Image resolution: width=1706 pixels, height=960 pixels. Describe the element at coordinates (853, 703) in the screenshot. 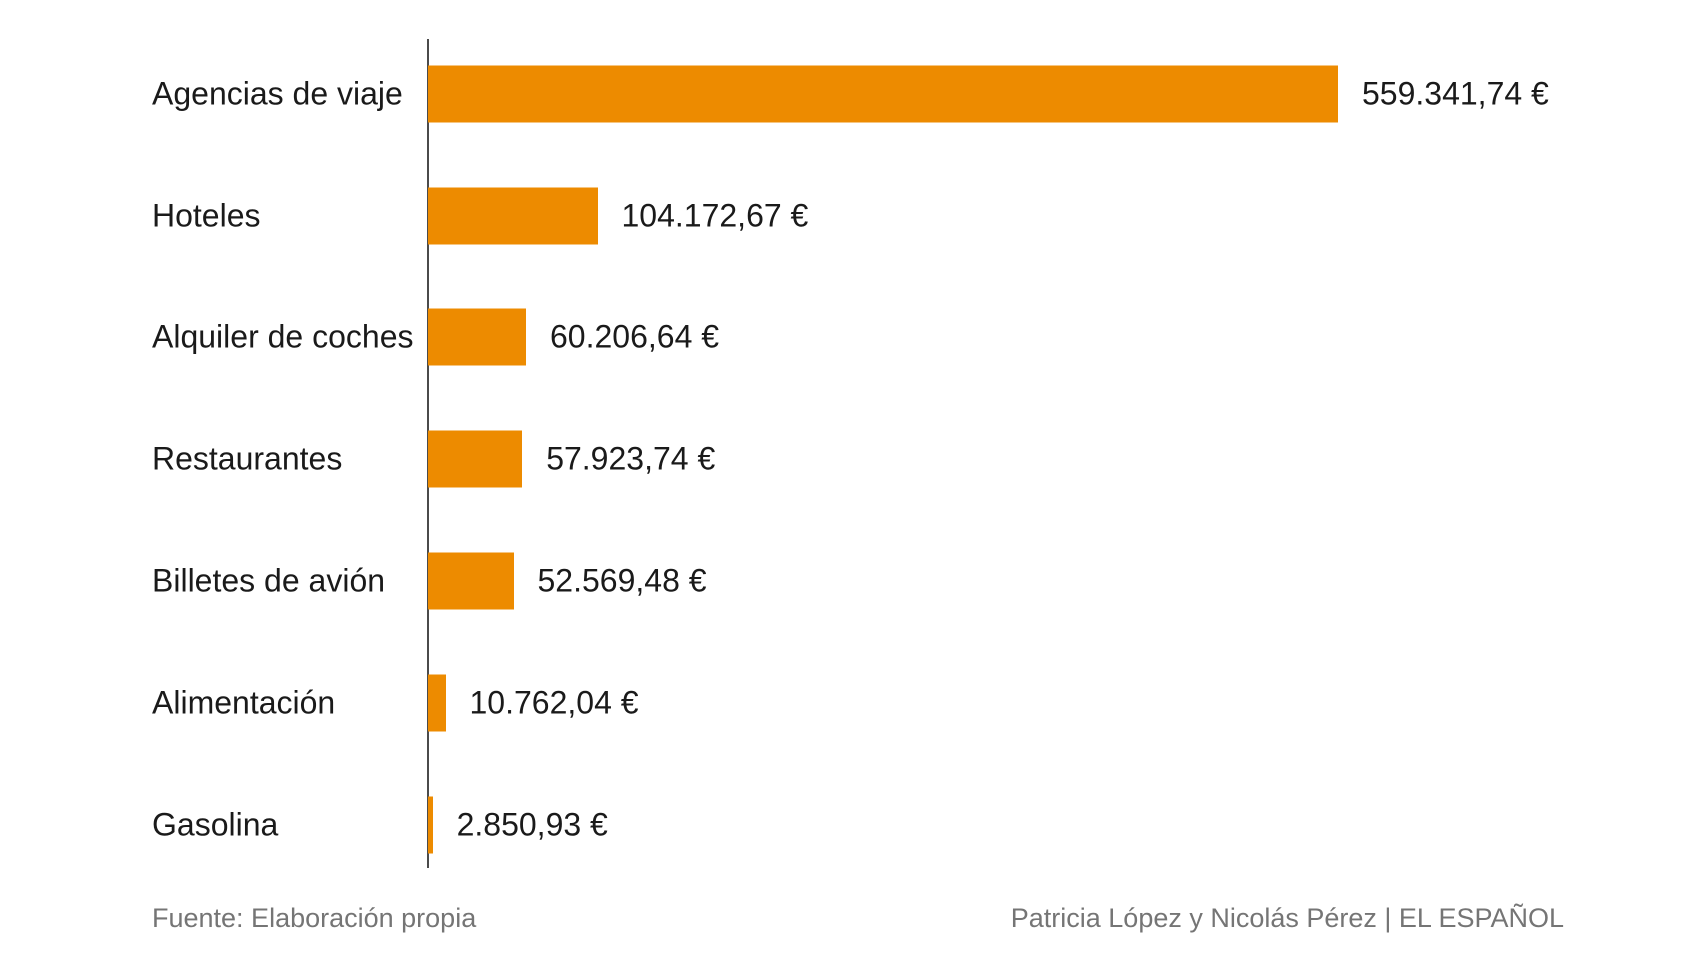

I see `chart-row: Alimentación 10.762,04 €` at that location.